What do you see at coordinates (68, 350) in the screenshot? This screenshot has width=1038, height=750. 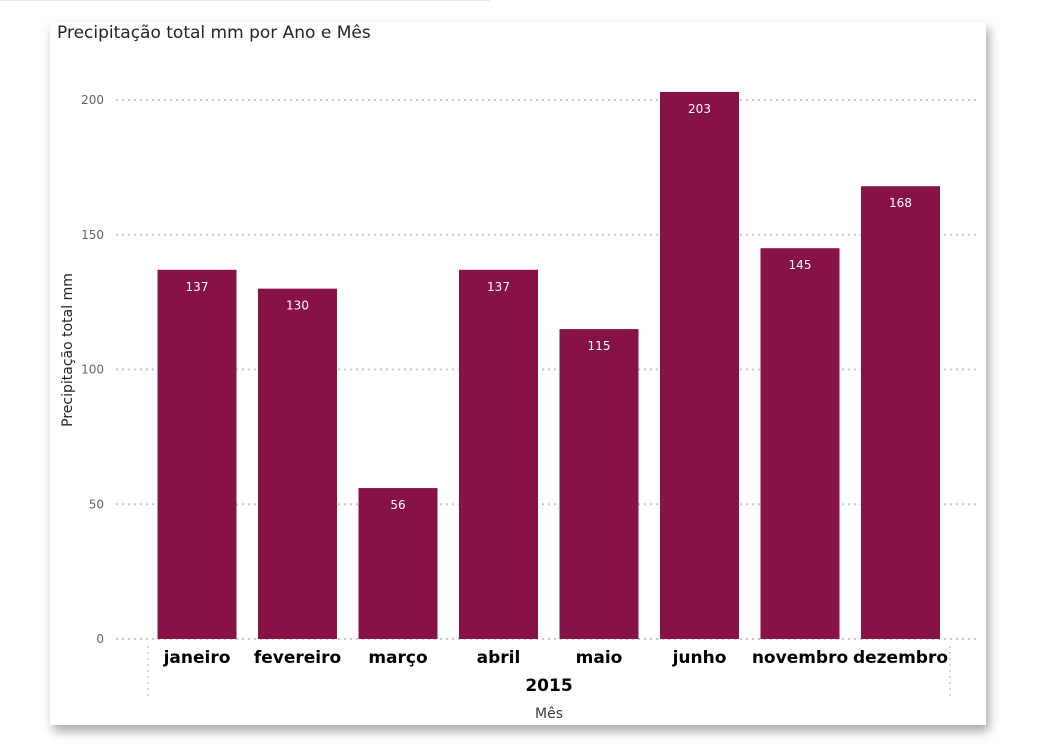 I see `y-axis-title: Precipitação total mm` at bounding box center [68, 350].